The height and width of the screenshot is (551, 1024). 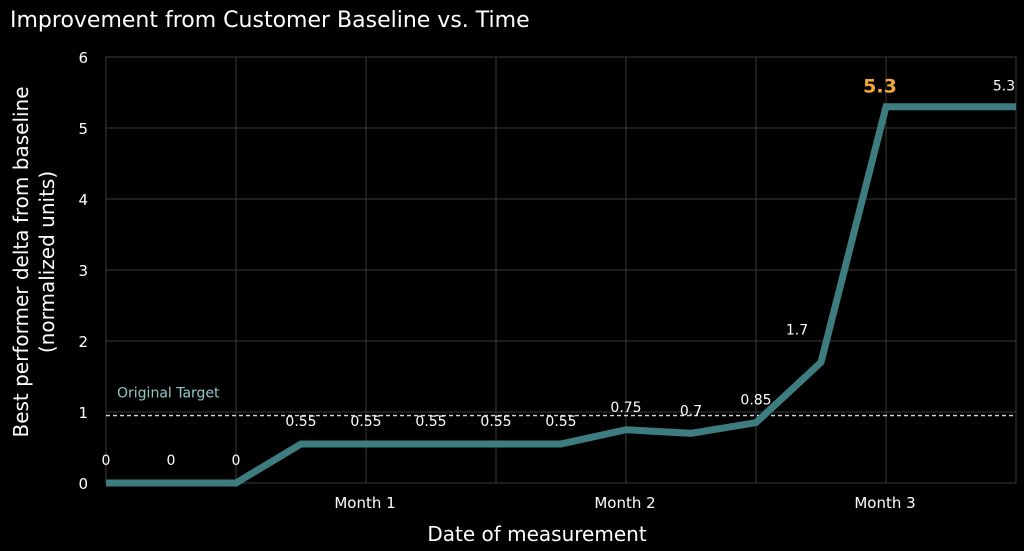 I want to click on y-tick-label: 4, so click(x=83, y=200).